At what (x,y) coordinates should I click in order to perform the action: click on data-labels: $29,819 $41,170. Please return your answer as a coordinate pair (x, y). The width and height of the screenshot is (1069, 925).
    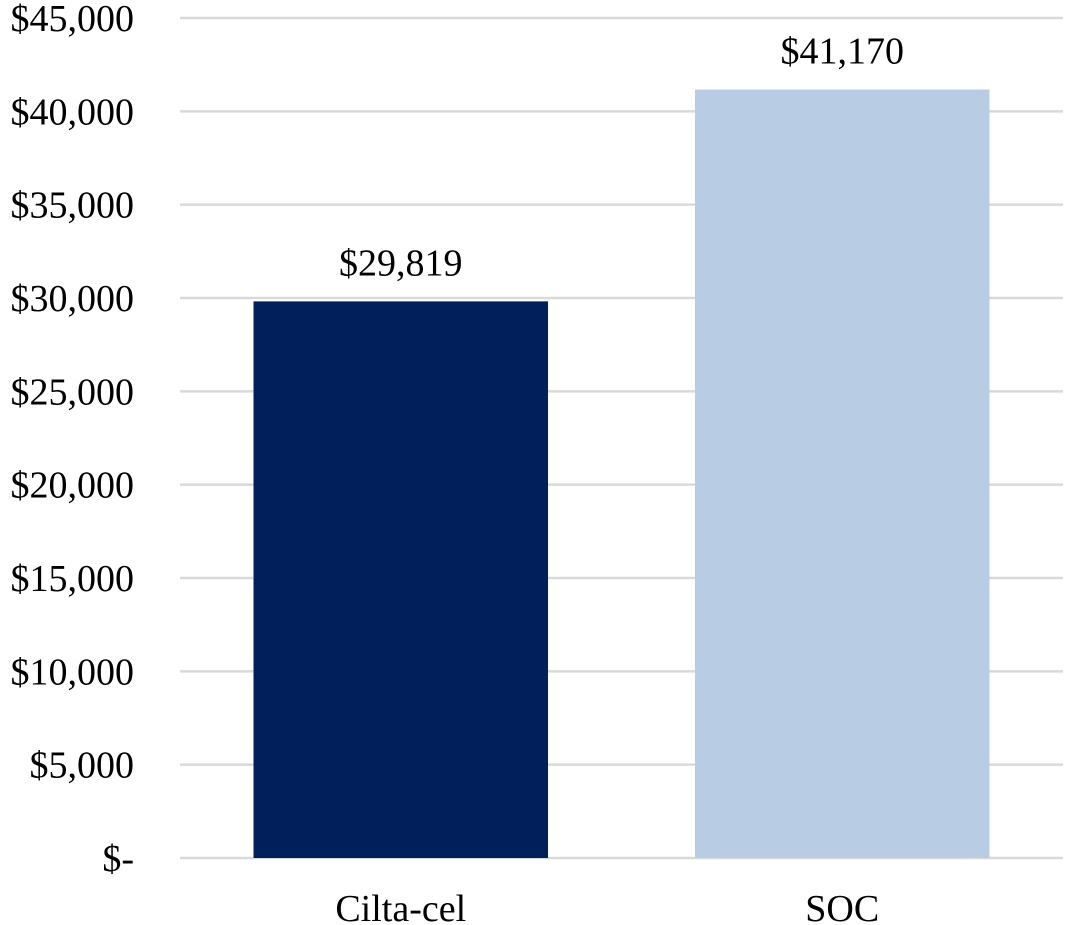
    Looking at the image, I should click on (621, 157).